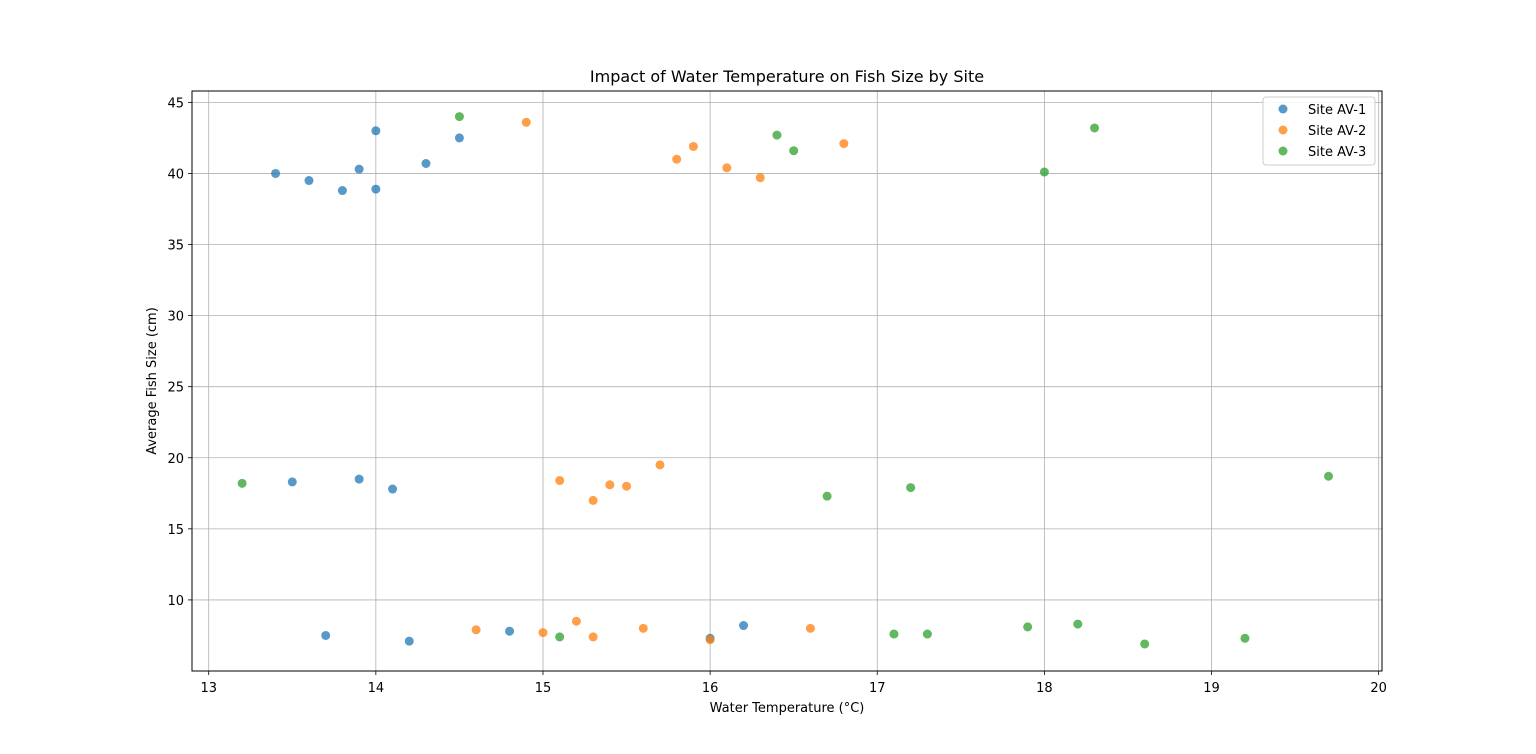 The height and width of the screenshot is (754, 1536). Describe the element at coordinates (208, 688) in the screenshot. I see `x-tick-label: 13` at that location.